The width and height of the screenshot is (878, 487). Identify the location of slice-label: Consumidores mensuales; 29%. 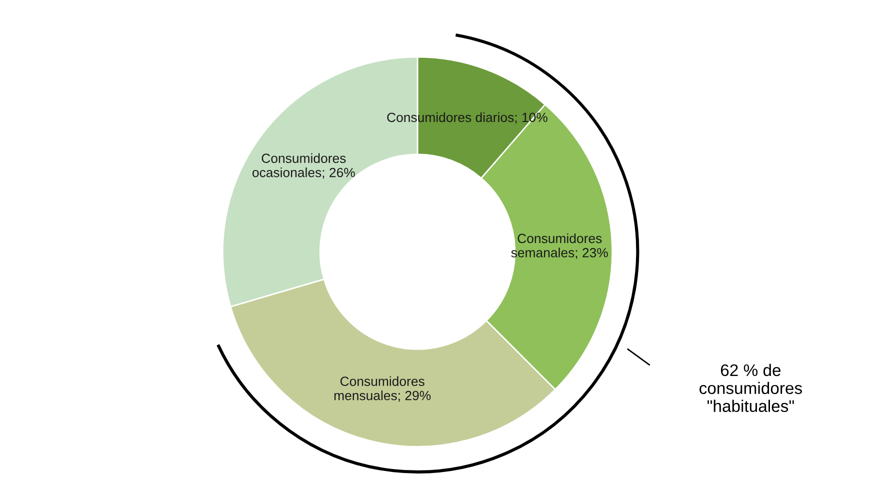
(382, 389).